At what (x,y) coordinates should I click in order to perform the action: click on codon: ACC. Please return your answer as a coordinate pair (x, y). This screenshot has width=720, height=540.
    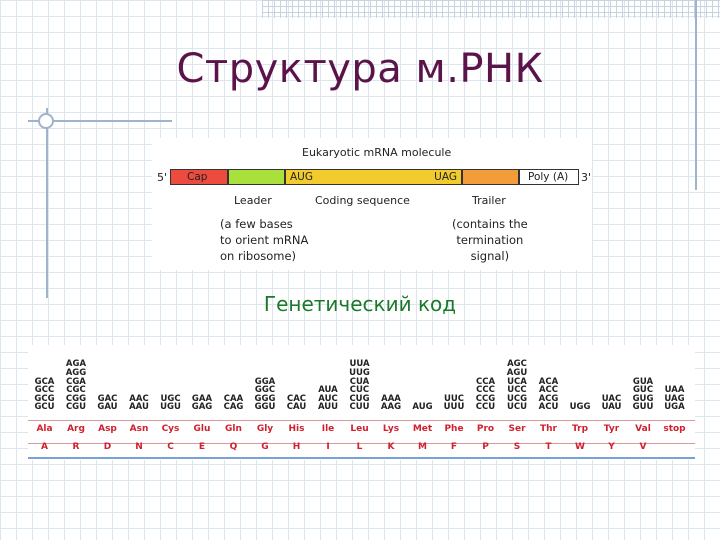
    Looking at the image, I should click on (548, 390).